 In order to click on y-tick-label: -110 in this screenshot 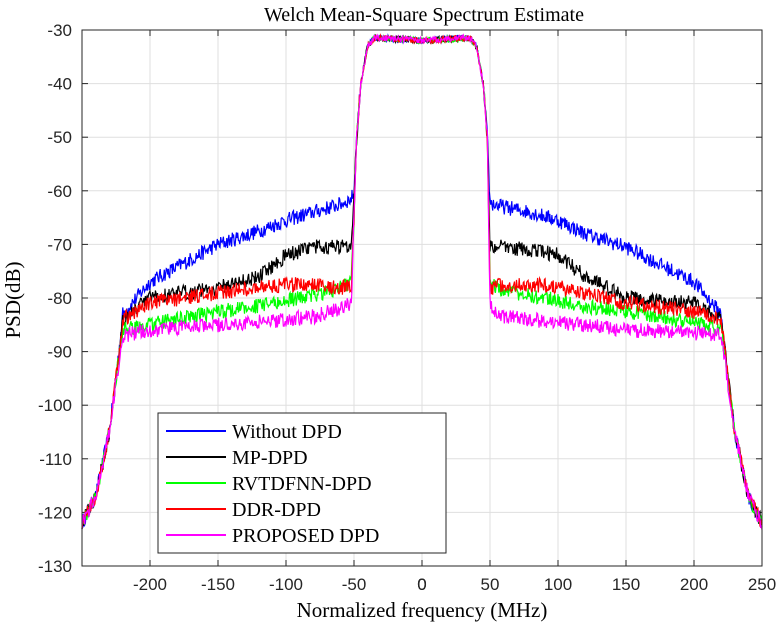, I will do `click(55, 459)`.